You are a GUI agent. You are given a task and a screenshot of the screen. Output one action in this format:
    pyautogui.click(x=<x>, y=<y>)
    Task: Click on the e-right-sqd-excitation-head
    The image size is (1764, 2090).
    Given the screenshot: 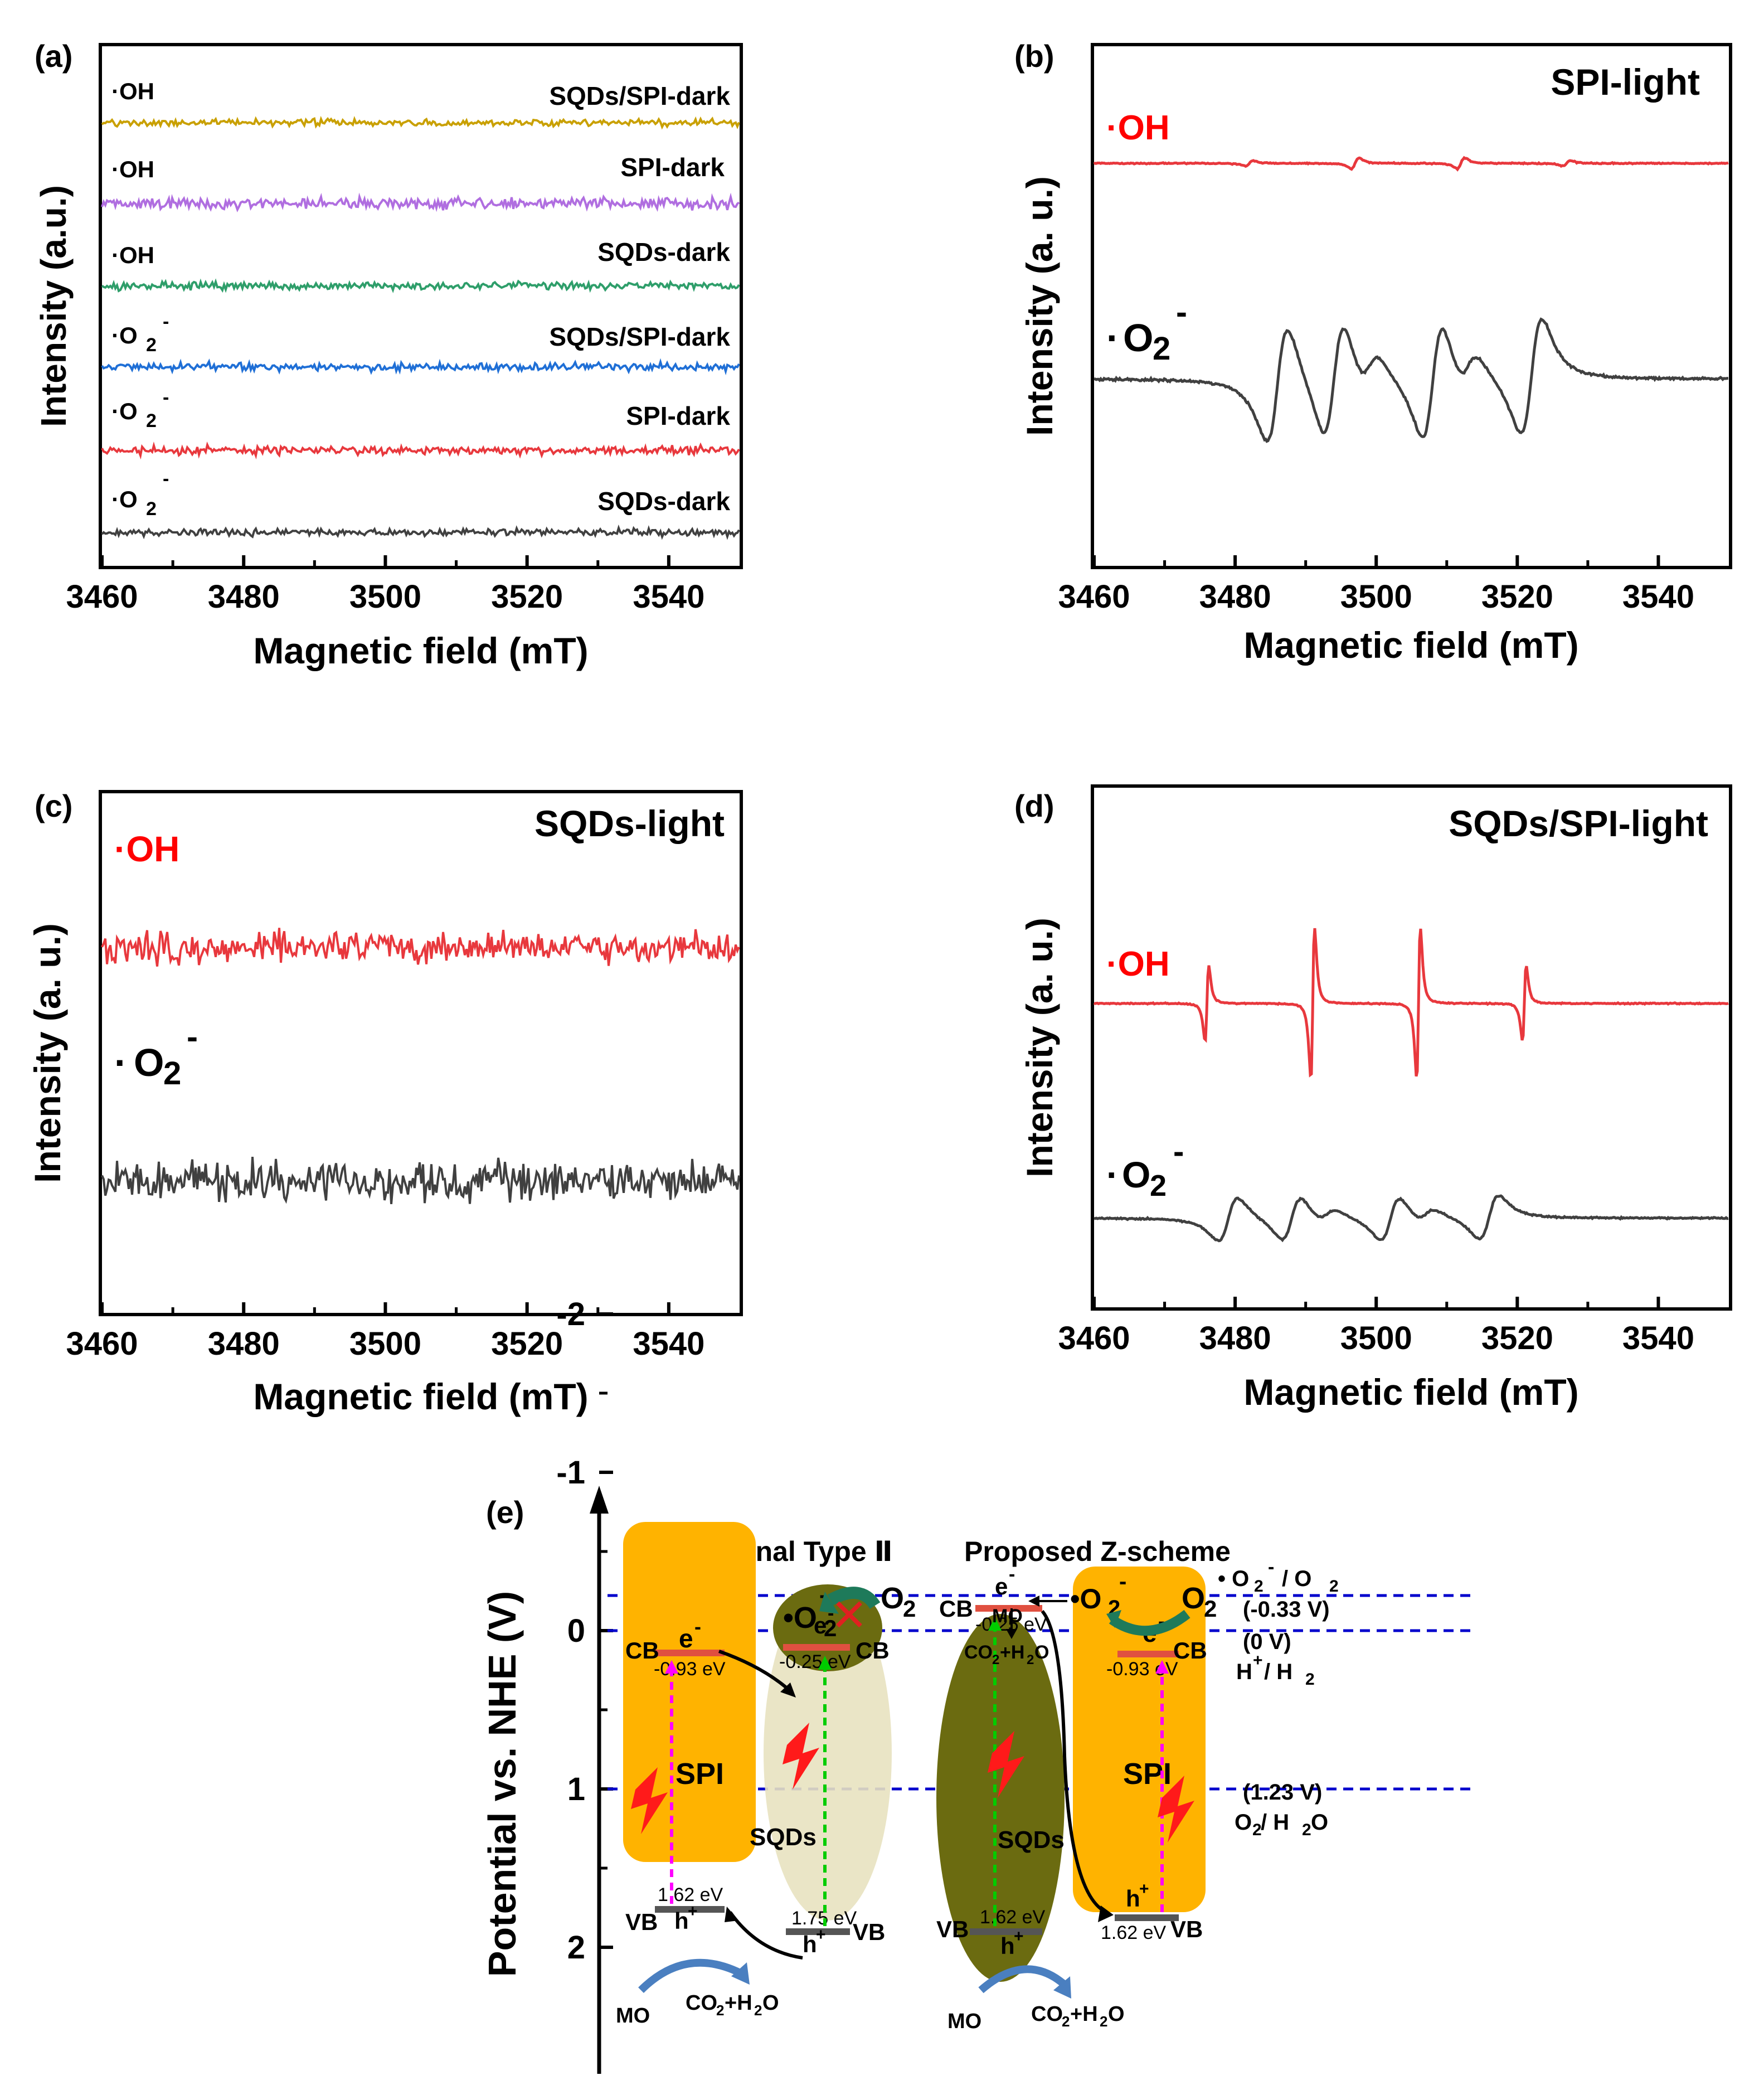 What is the action you would take?
    pyautogui.click(x=995, y=1624)
    